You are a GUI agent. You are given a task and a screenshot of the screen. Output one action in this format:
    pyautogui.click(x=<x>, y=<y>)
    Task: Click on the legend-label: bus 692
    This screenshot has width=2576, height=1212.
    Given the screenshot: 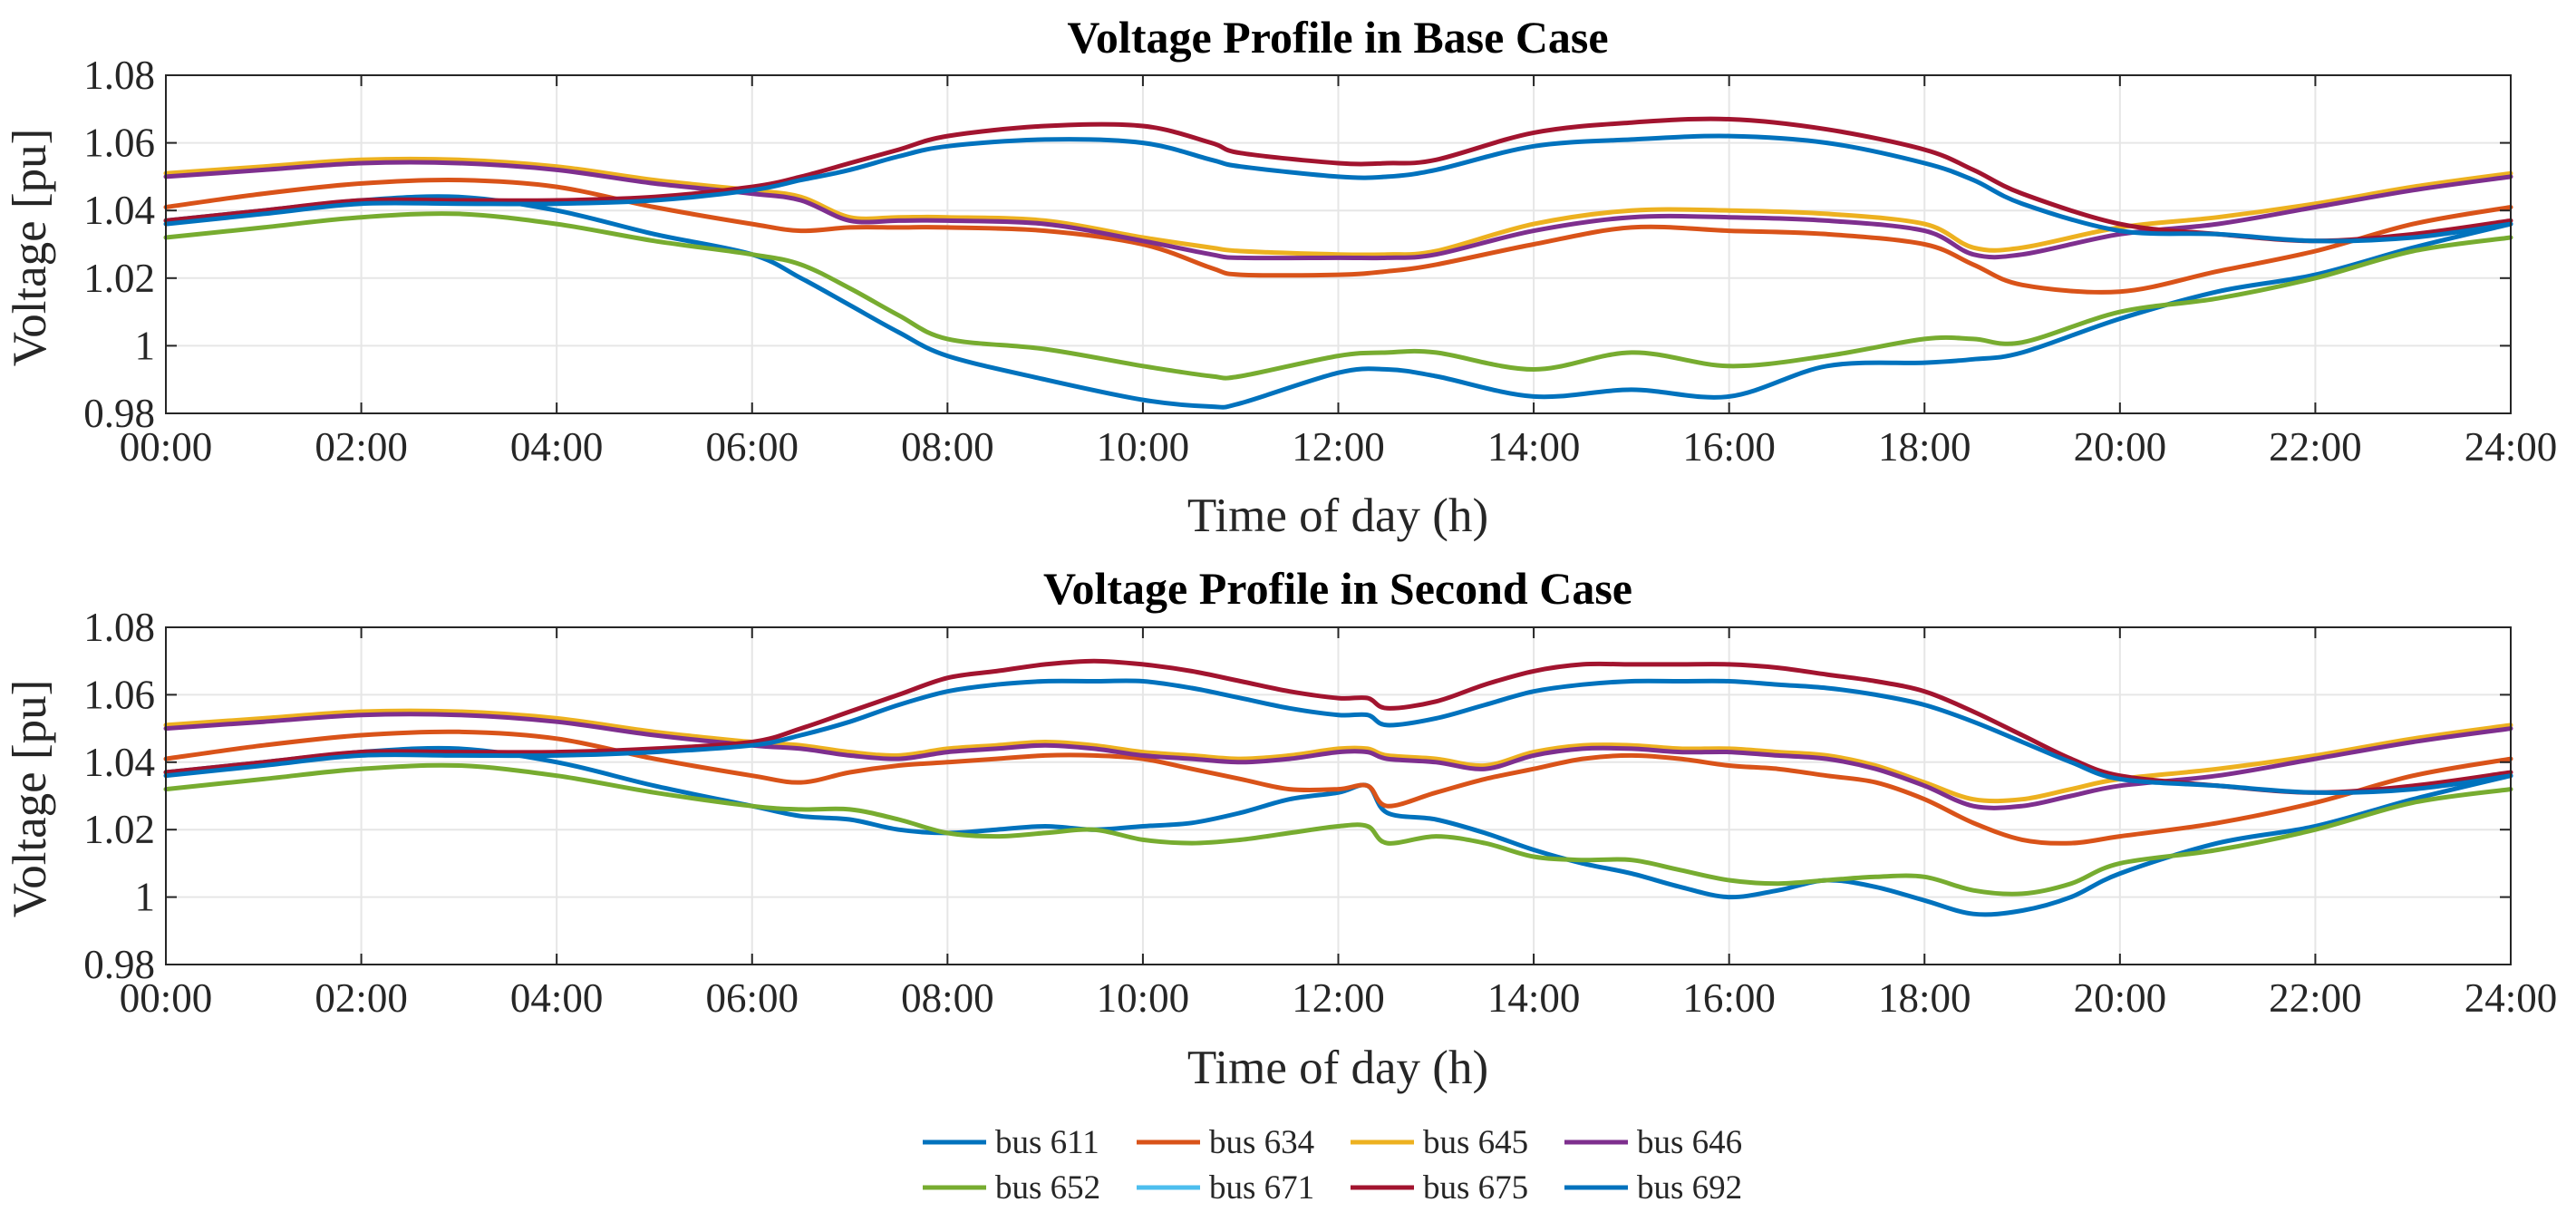 What is the action you would take?
    pyautogui.click(x=1689, y=1188)
    